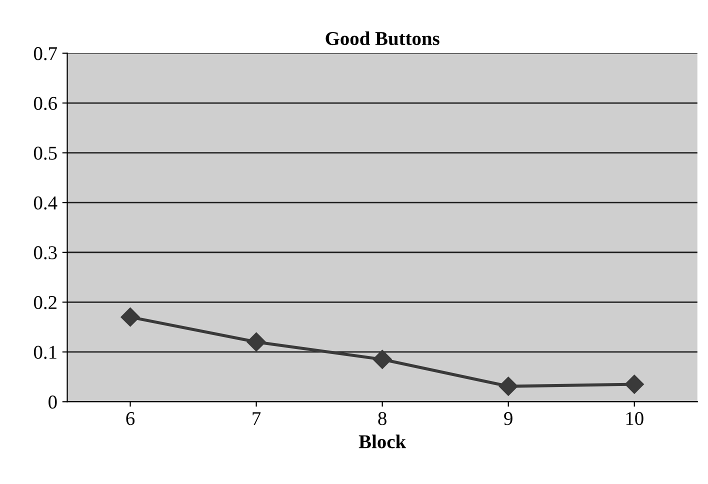 This screenshot has height=484, width=708. Describe the element at coordinates (45, 53) in the screenshot. I see `y-tick-label: 0.7` at that location.